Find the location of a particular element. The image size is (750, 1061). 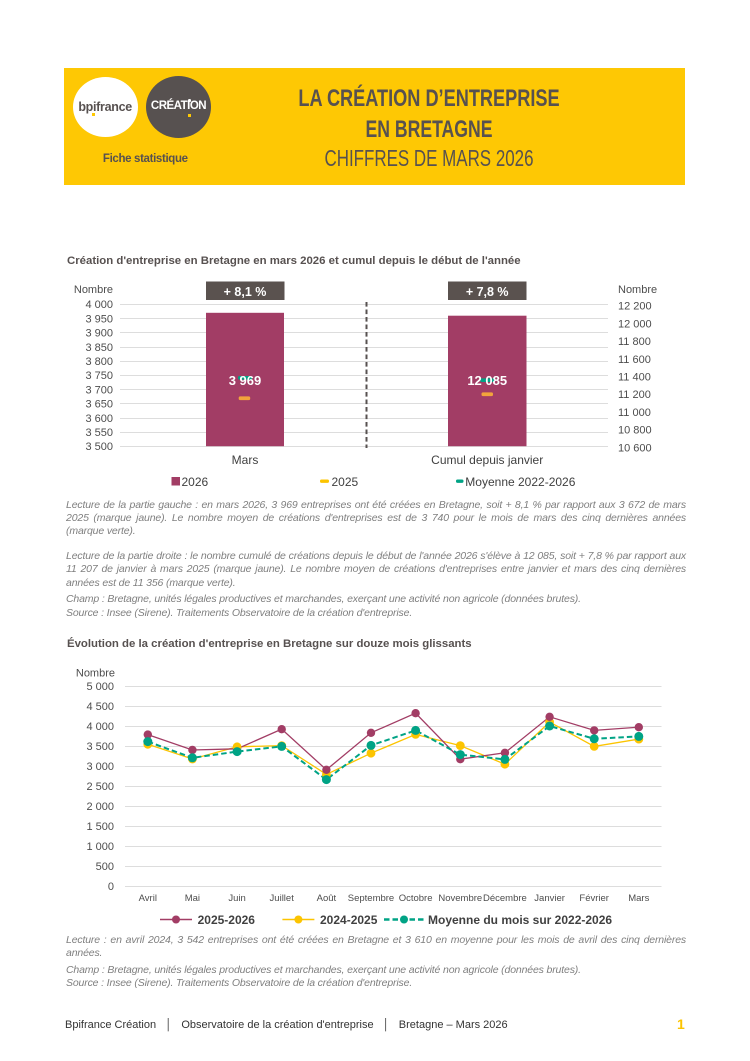

svg-text: 2025-2026 is located at coordinates (227, 920).